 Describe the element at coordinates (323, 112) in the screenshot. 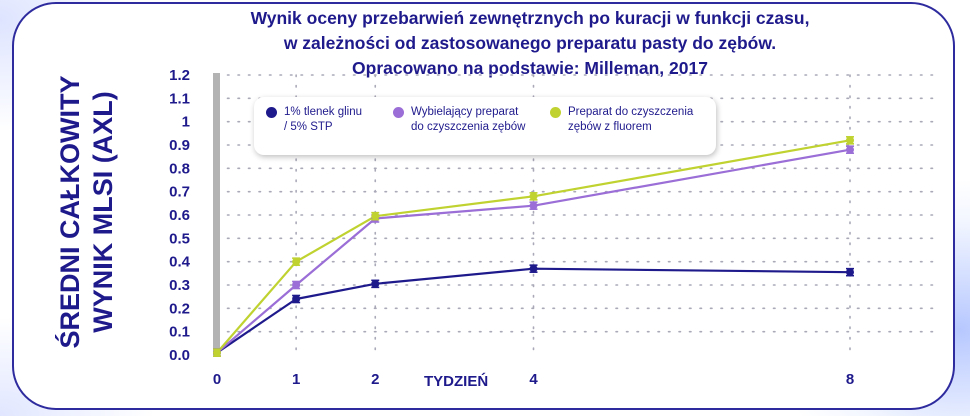

I see `legend-label-series-1-line-1: 1% tlenek glinu` at that location.